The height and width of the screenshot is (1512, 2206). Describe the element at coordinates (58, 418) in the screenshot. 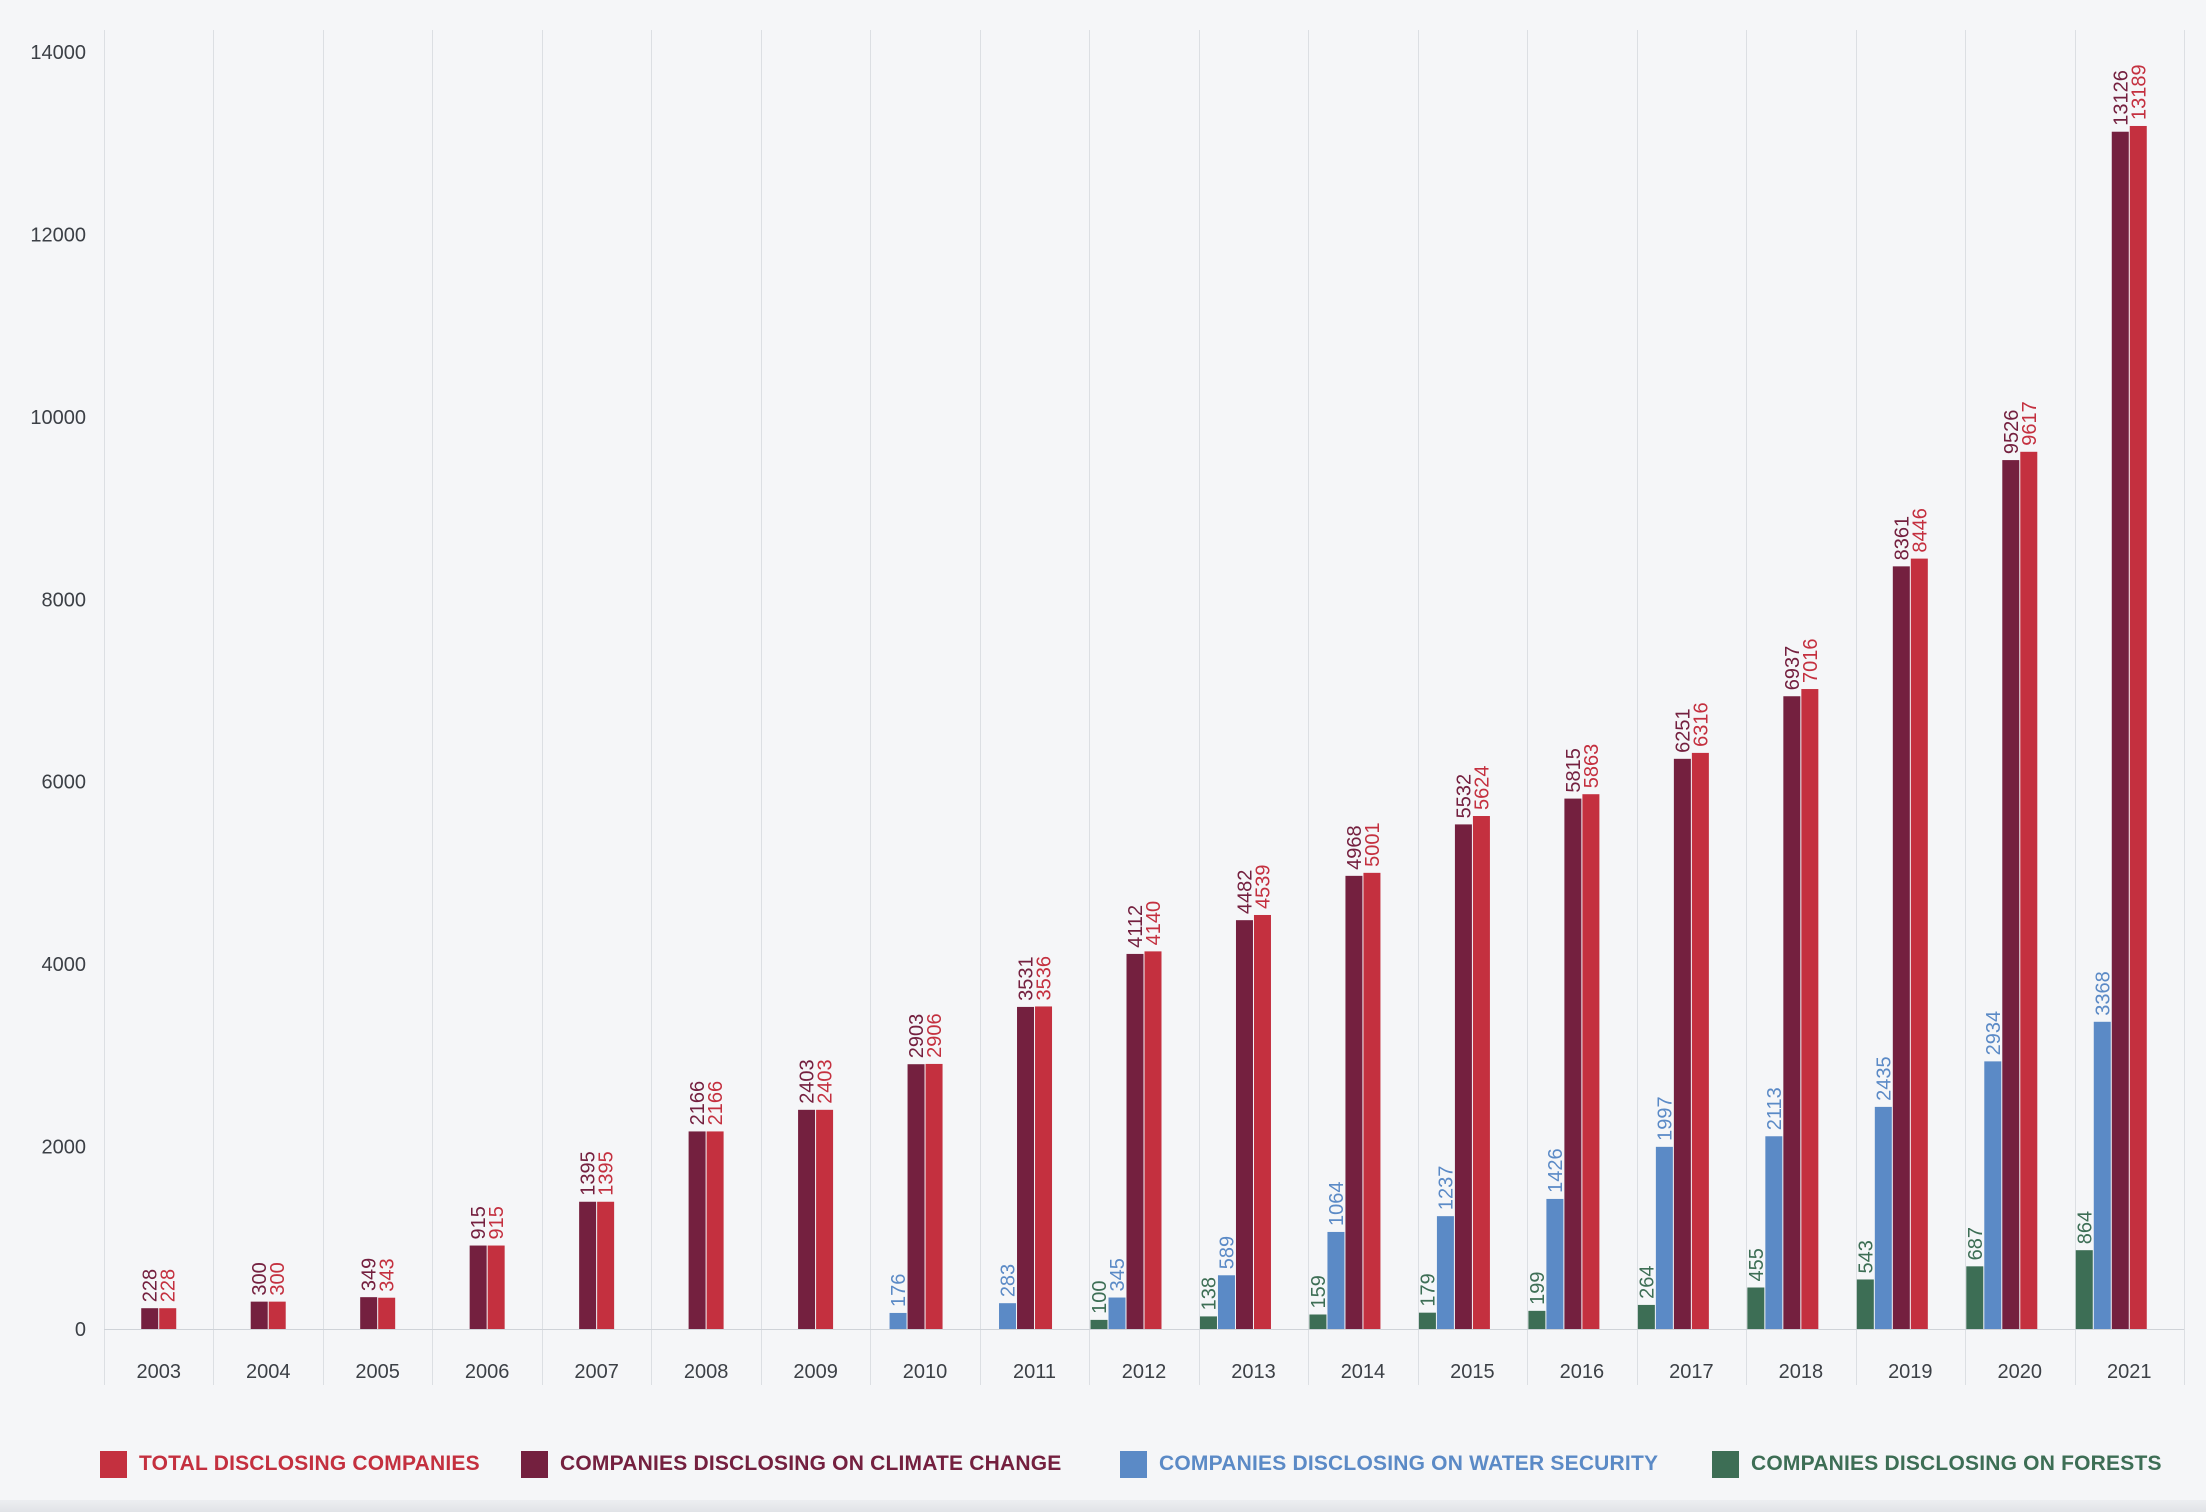

I see `y-tick-label: 10000` at that location.